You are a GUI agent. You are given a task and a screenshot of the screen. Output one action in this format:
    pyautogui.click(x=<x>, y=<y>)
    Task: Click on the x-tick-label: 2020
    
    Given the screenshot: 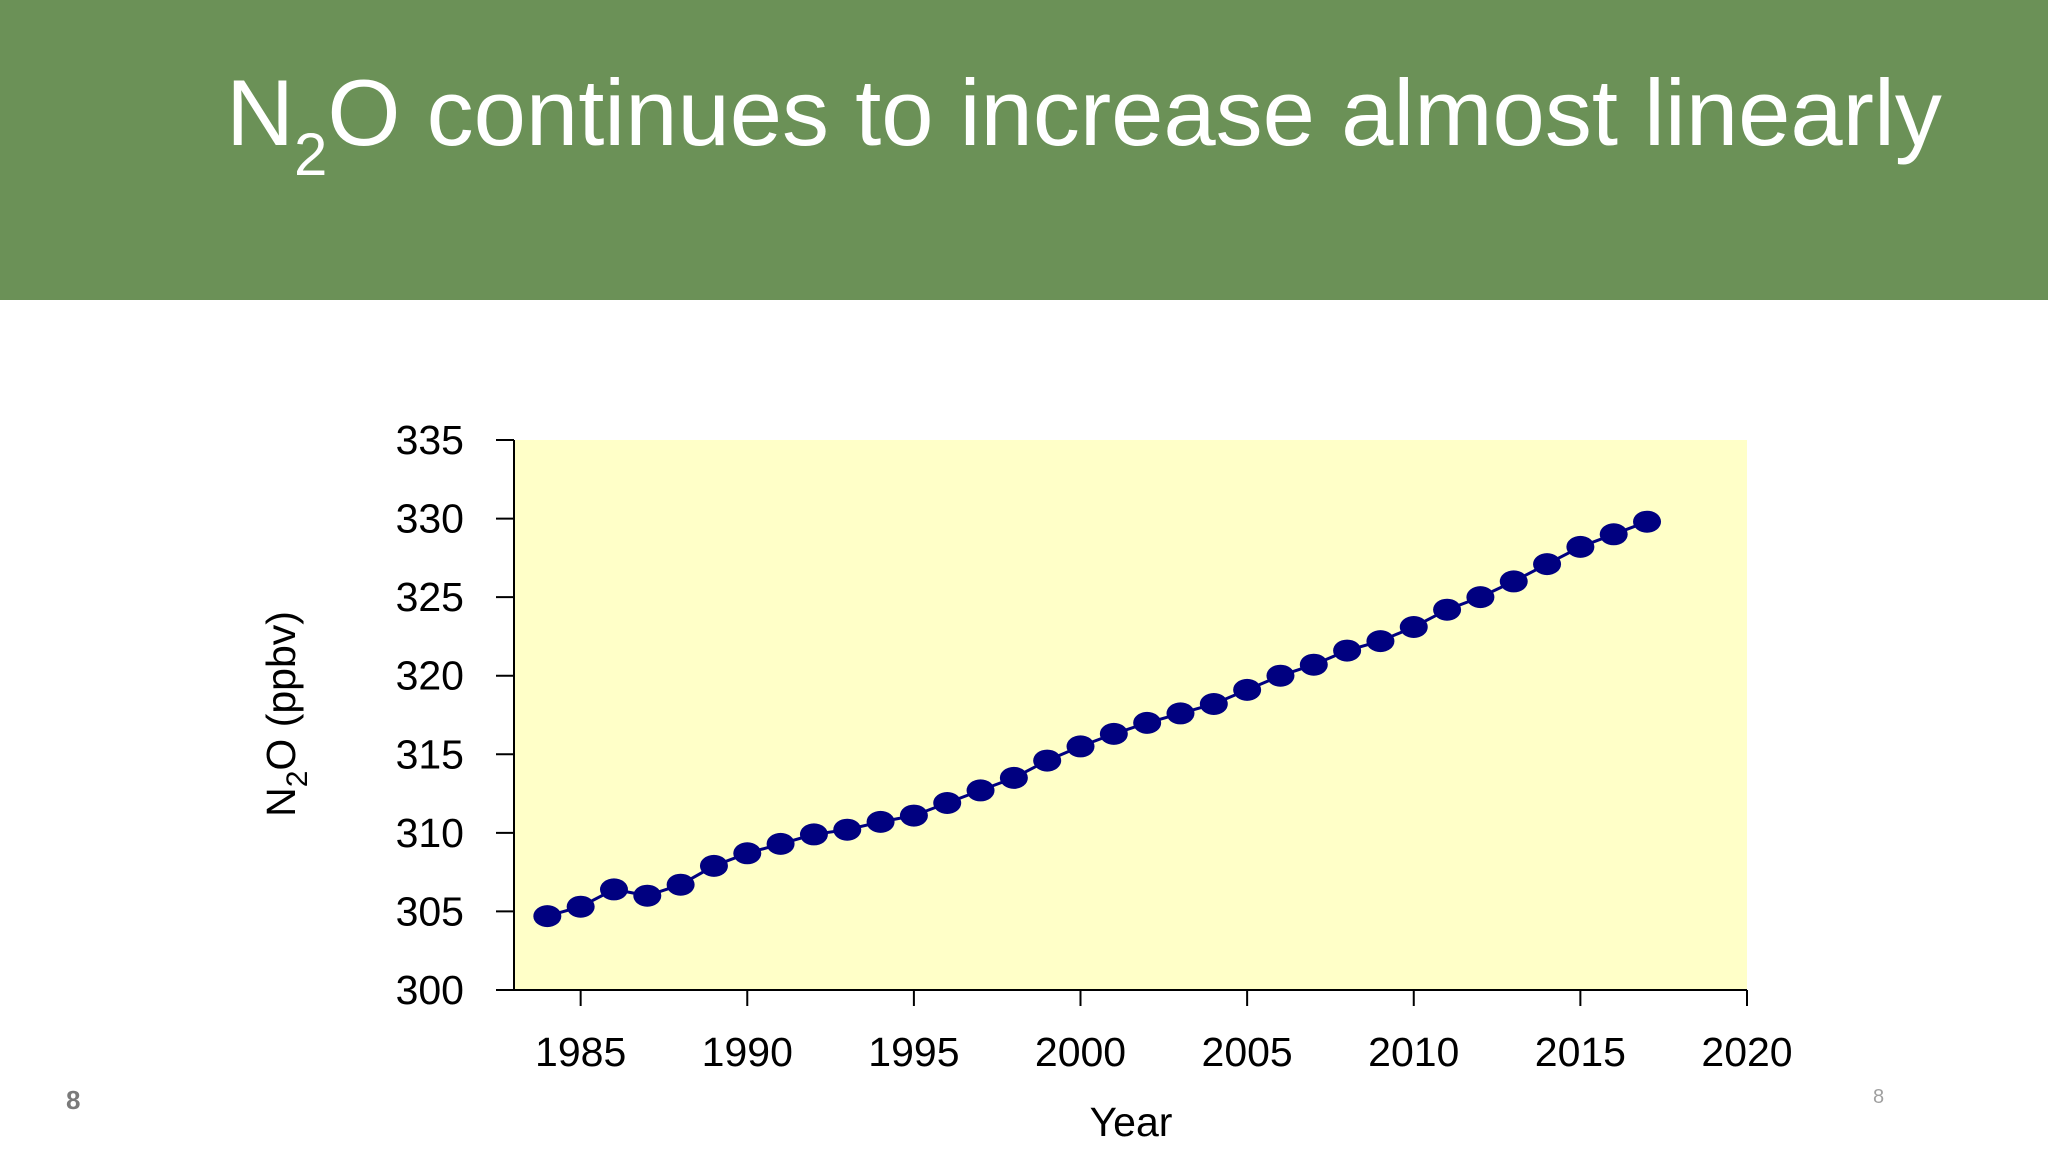 What is the action you would take?
    pyautogui.click(x=1746, y=1052)
    